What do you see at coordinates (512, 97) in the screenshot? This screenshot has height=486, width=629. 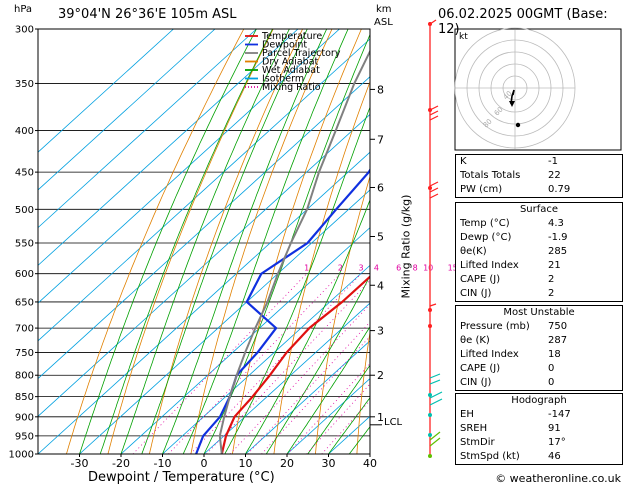 I see `hodograph-trace` at bounding box center [512, 97].